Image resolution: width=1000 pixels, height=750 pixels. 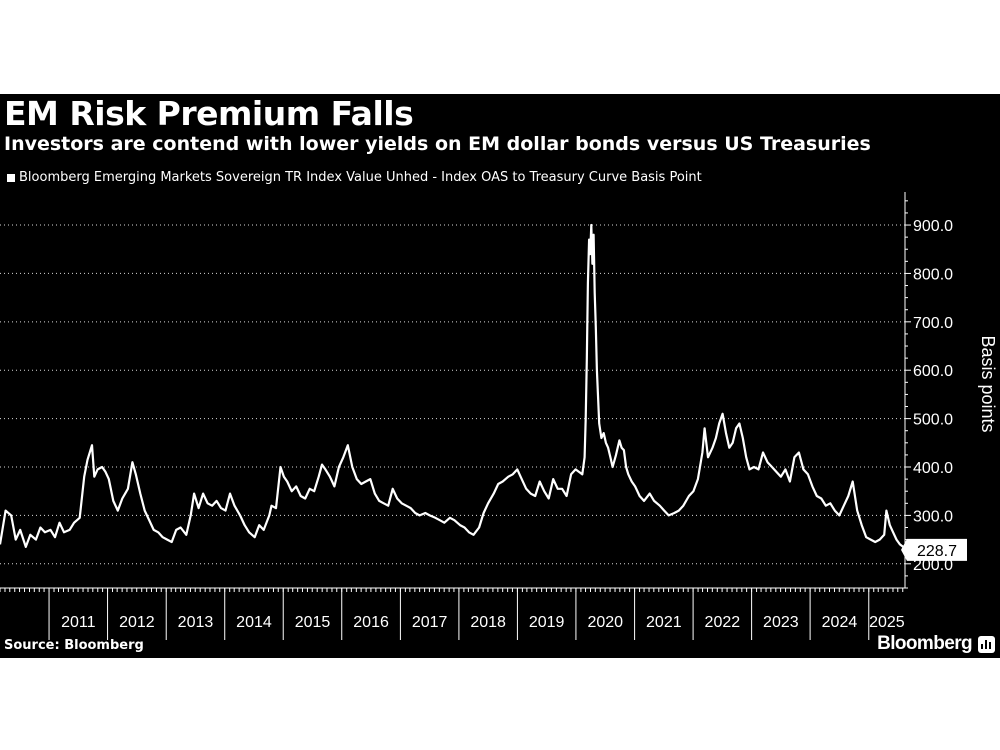 I want to click on x-tick-label: 2019, so click(x=547, y=622).